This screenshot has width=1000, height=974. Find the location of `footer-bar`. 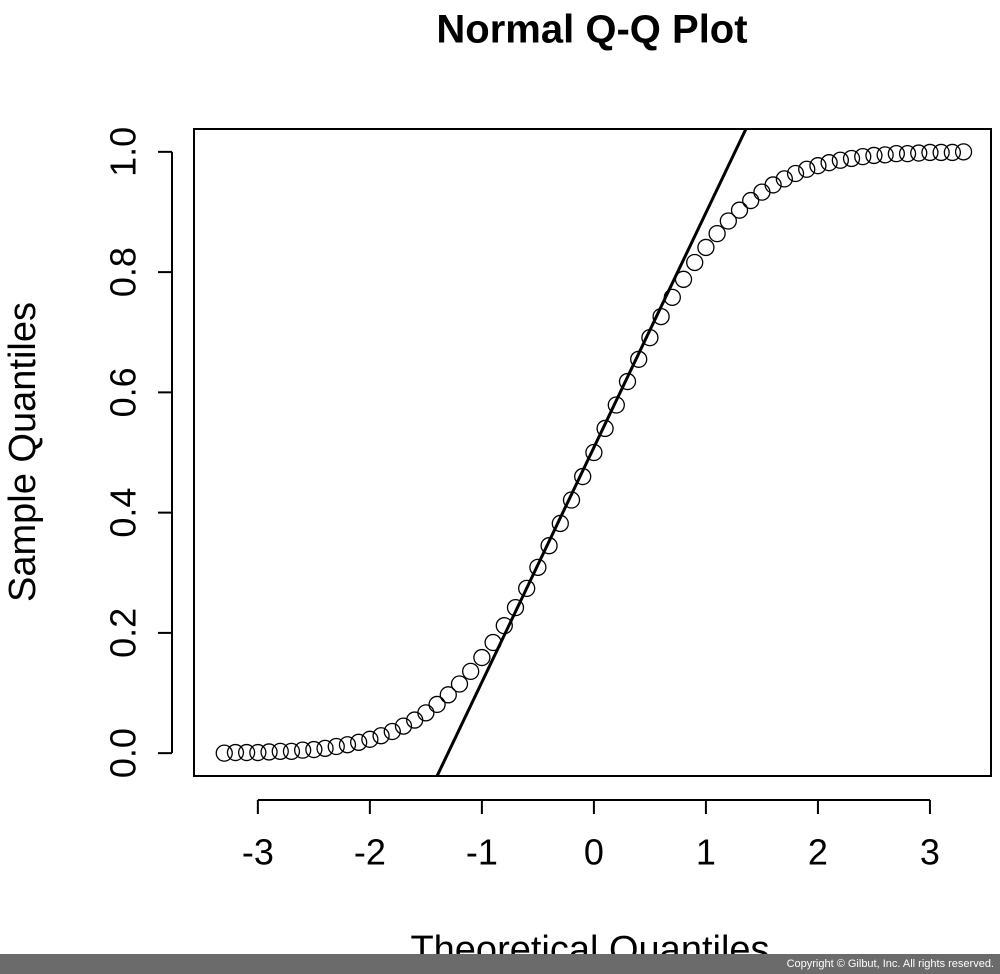

footer-bar is located at coordinates (500, 964).